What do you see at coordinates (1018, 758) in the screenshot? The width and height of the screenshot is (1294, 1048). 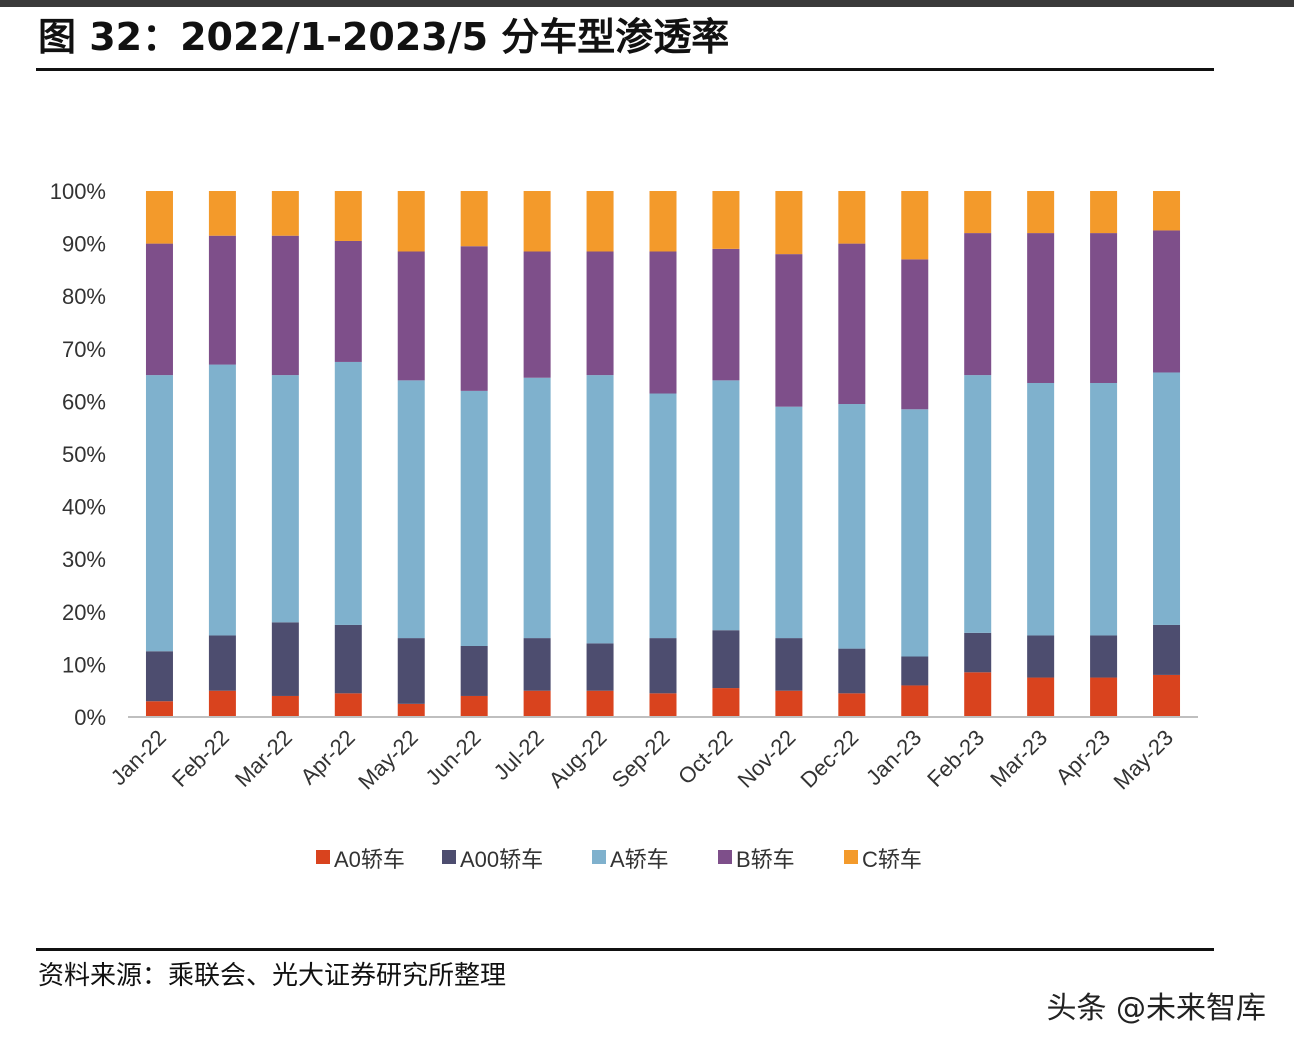 I see `x-tick-label: Mar-23` at bounding box center [1018, 758].